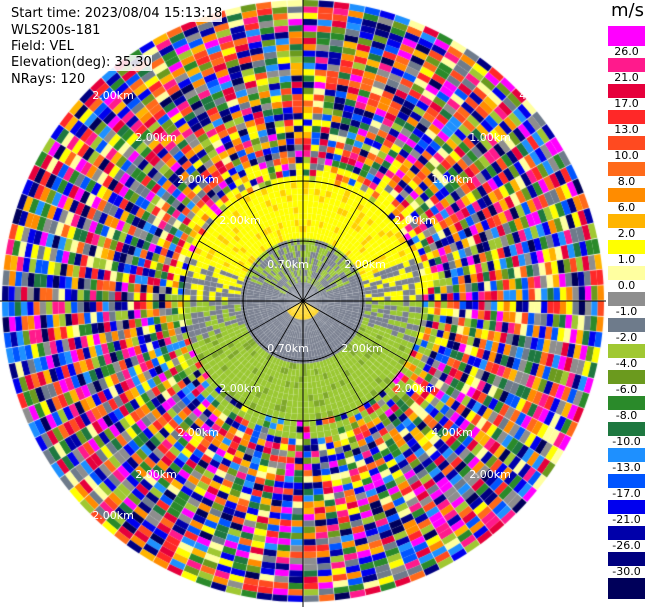 Image resolution: width=647 pixels, height=607 pixels. What do you see at coordinates (626, 104) in the screenshot?
I see `colorbar-tick-label: 17.0` at bounding box center [626, 104].